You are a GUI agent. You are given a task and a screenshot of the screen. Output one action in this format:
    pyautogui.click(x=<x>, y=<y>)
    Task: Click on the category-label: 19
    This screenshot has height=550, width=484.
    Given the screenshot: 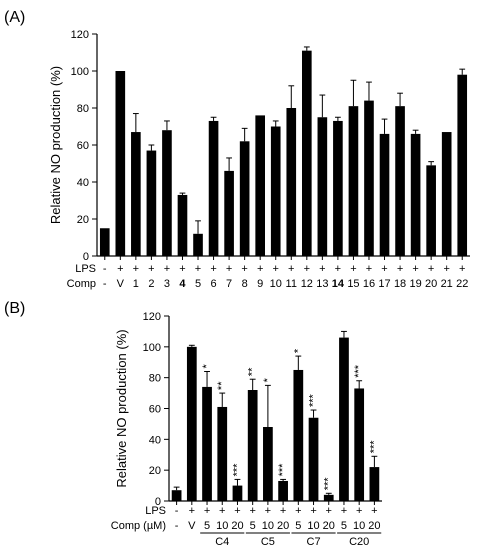 What is the action you would take?
    pyautogui.click(x=415, y=284)
    